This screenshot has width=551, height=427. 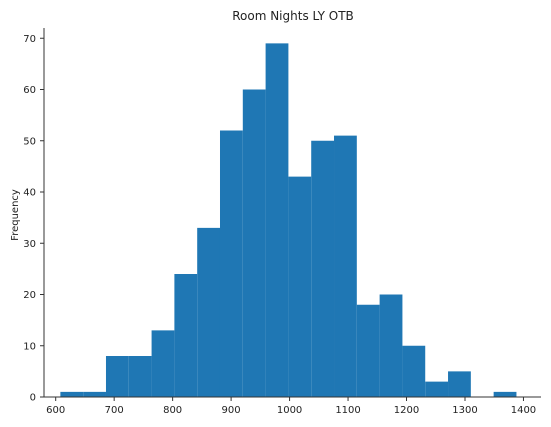 What do you see at coordinates (29, 346) in the screenshot?
I see `y-tick-label-1: 10` at bounding box center [29, 346].